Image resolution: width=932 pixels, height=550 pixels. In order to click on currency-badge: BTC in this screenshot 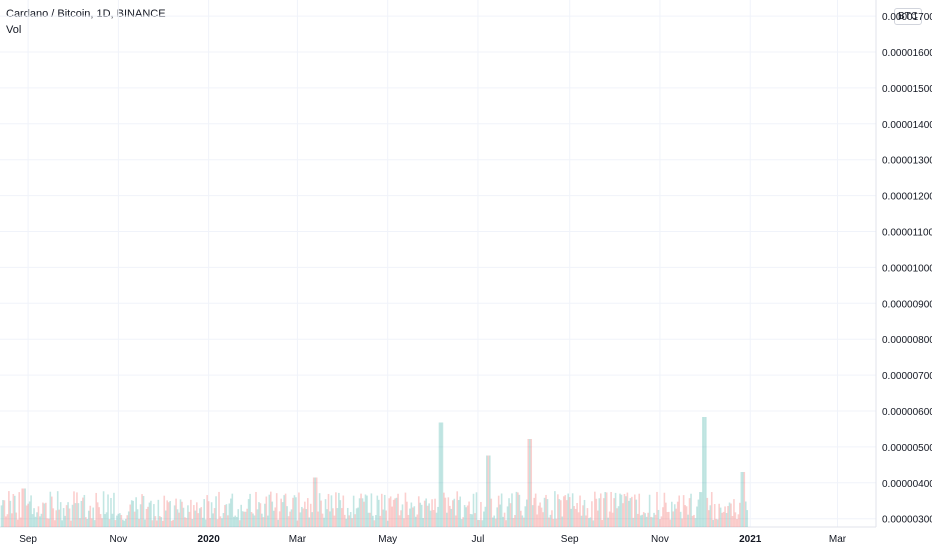, I will do `click(908, 16)`.